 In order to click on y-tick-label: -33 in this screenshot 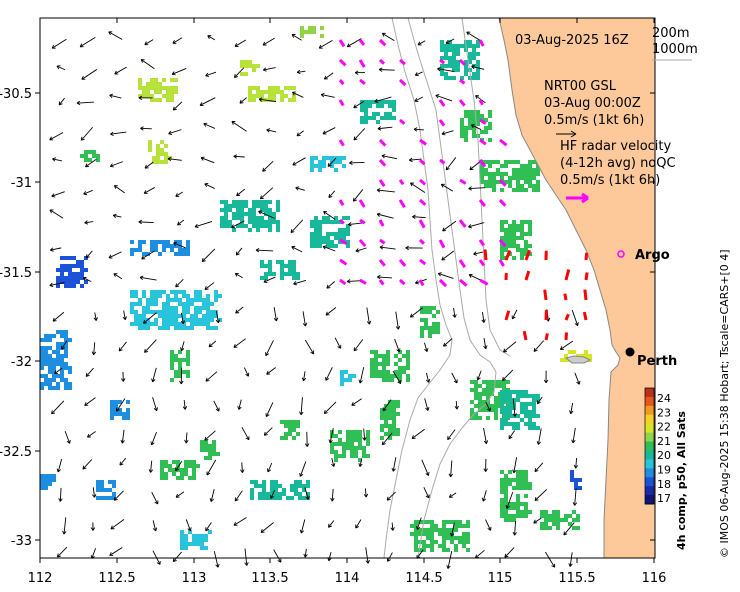, I will do `click(21, 541)`.